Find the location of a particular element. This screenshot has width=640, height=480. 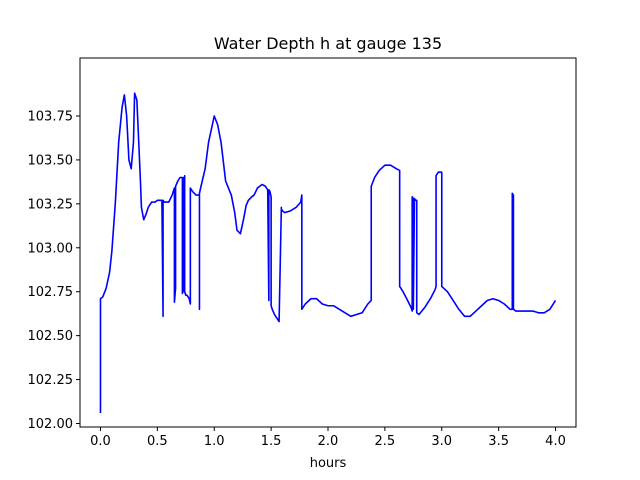

y-tick-label: 103.25 is located at coordinates (51, 204).